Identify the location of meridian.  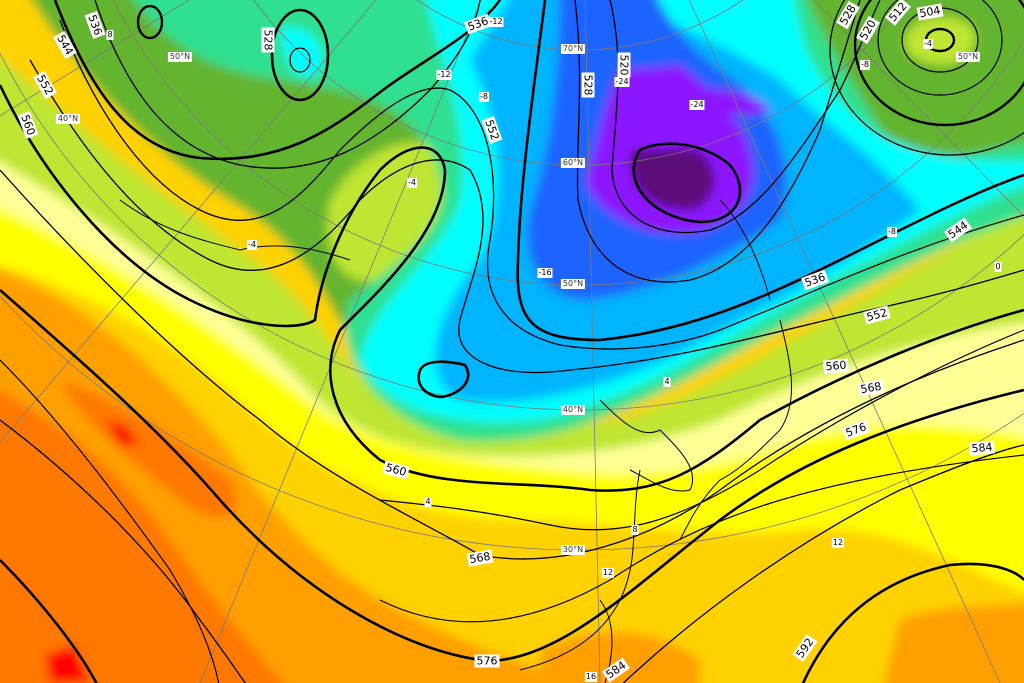
(918, 108).